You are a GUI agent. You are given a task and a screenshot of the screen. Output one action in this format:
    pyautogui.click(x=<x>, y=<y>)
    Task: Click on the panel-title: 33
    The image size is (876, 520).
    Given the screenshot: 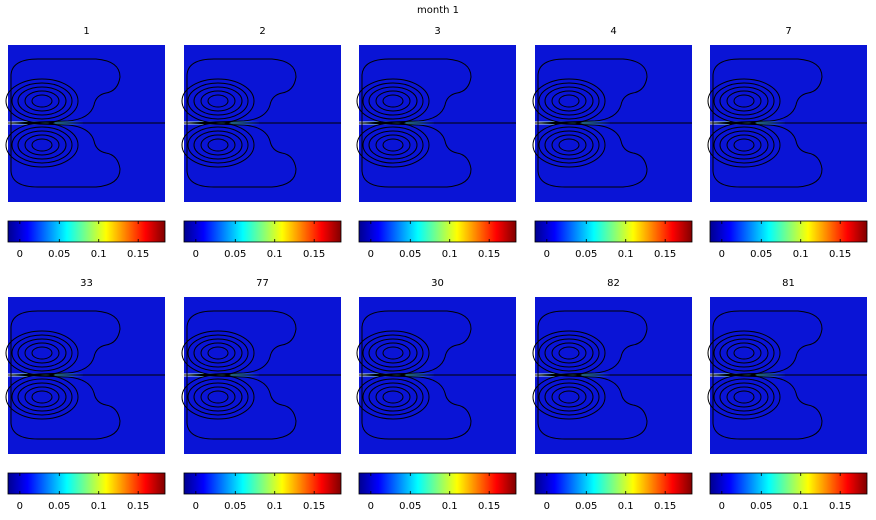 What is the action you would take?
    pyautogui.click(x=86, y=283)
    